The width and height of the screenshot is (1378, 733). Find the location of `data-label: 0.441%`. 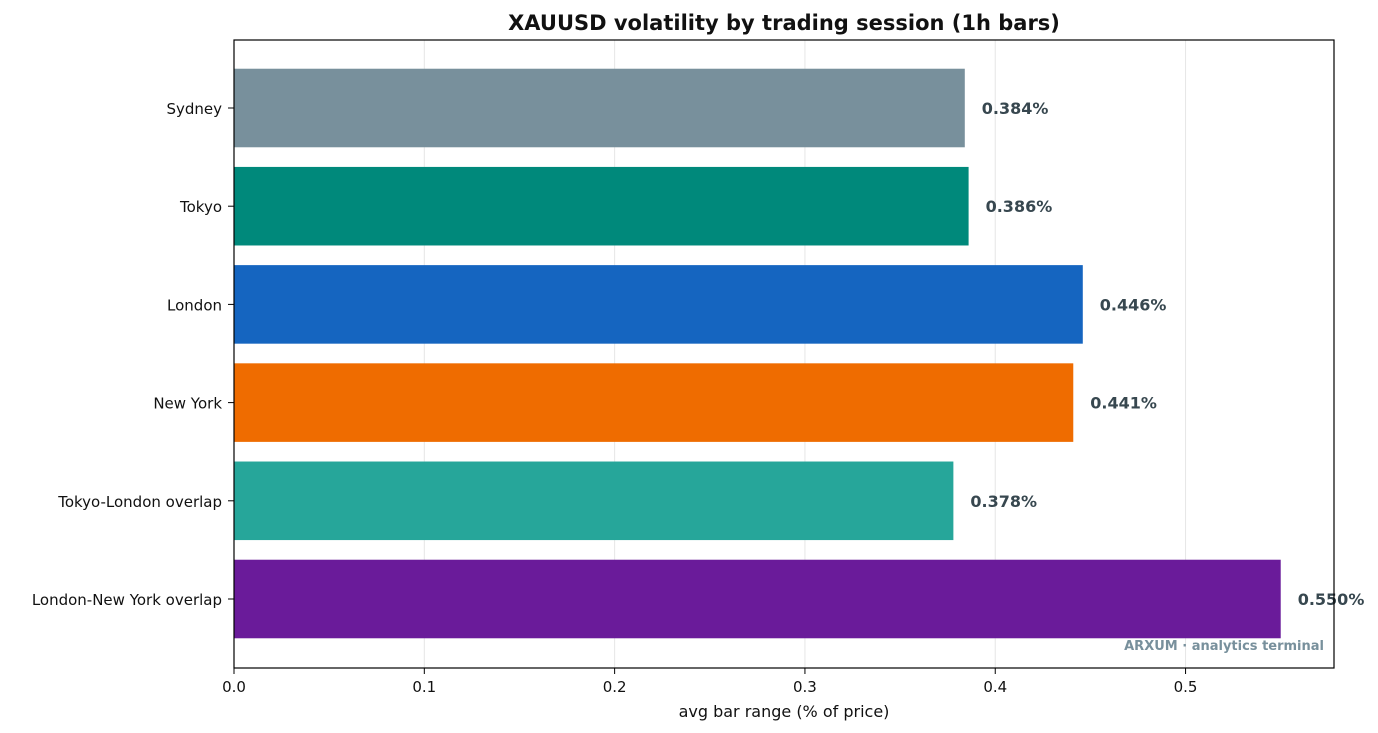

data-label: 0.441% is located at coordinates (1123, 403).